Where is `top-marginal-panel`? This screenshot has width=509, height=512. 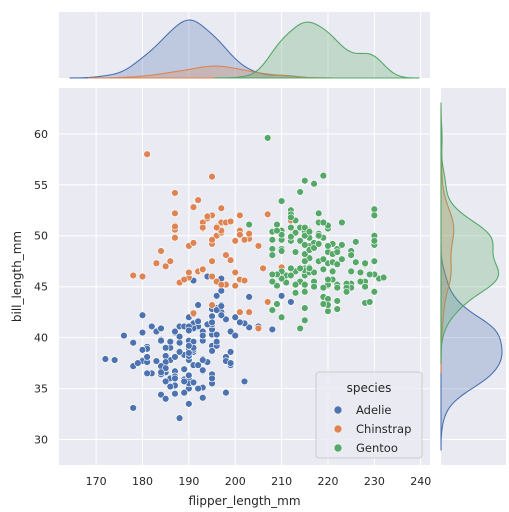 top-marginal-panel is located at coordinates (244, 45).